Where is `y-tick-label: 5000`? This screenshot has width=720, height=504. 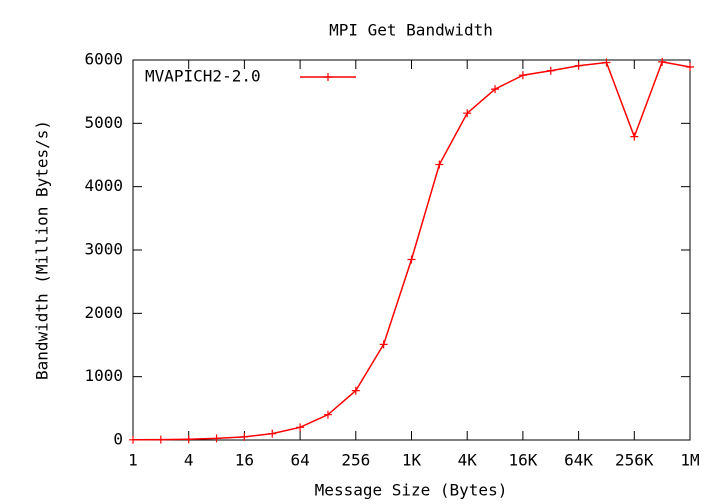
y-tick-label: 5000 is located at coordinates (103, 122).